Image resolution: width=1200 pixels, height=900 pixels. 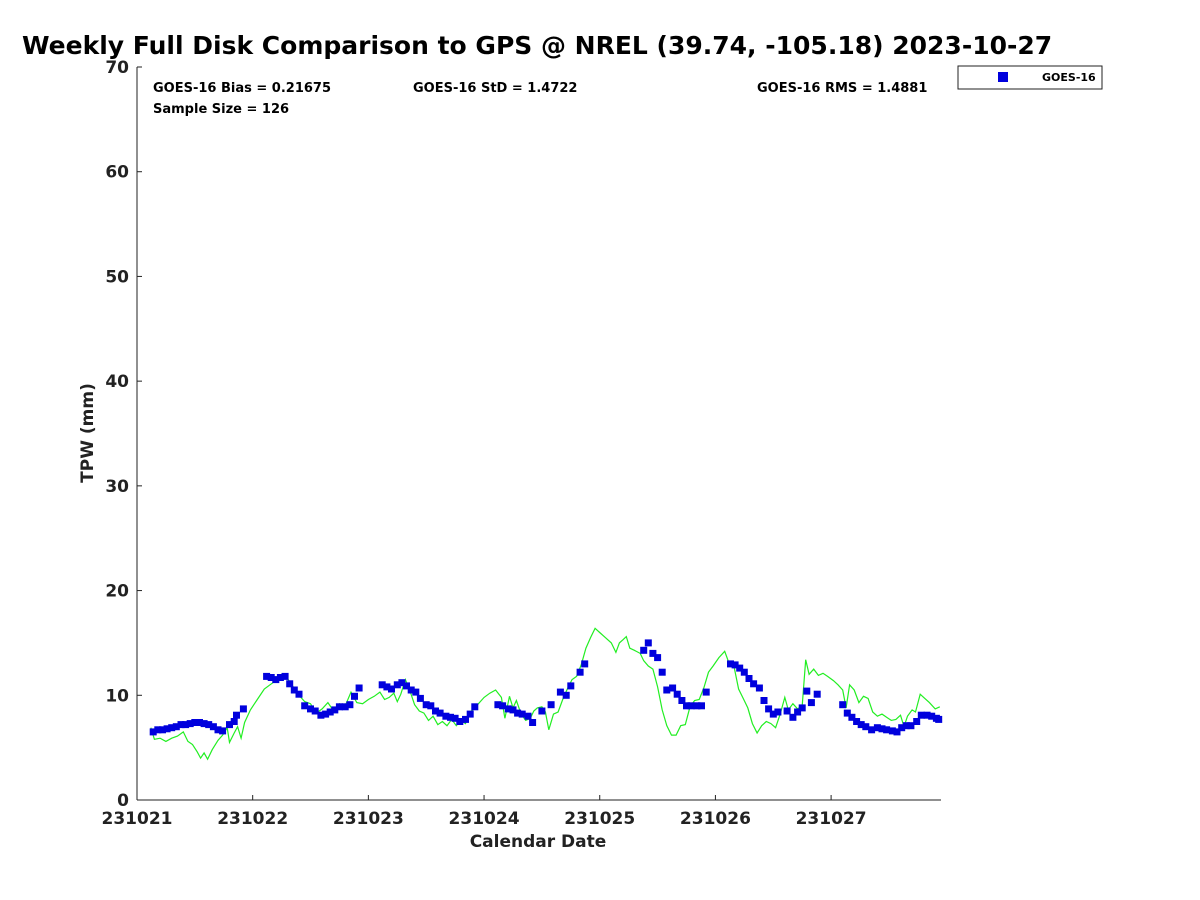 What do you see at coordinates (842, 88) in the screenshot?
I see `stat-rms: GOES-16 RMS = 1.4881` at bounding box center [842, 88].